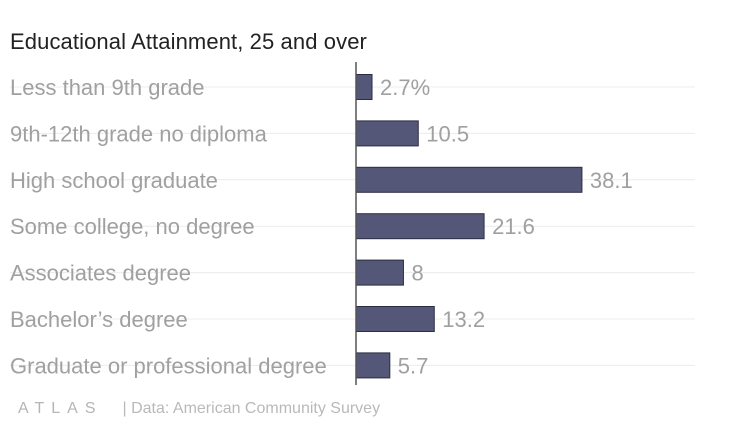  What do you see at coordinates (405, 87) in the screenshot?
I see `value-label: 2.7%` at bounding box center [405, 87].